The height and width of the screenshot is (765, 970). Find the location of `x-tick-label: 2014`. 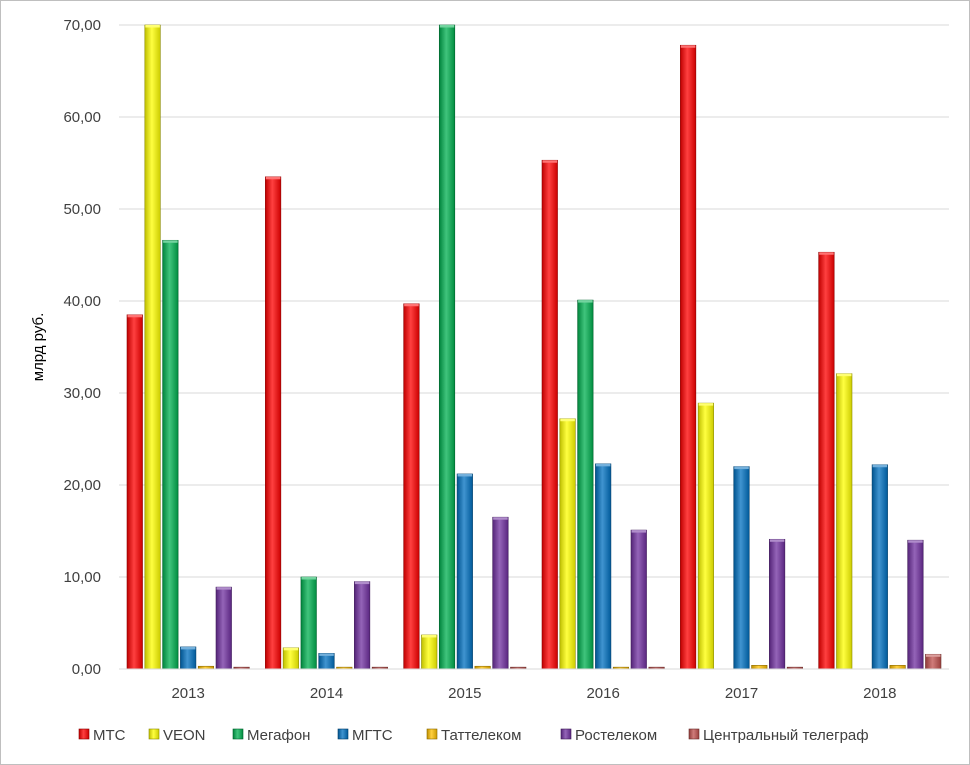

x-tick-label: 2014 is located at coordinates (326, 693).